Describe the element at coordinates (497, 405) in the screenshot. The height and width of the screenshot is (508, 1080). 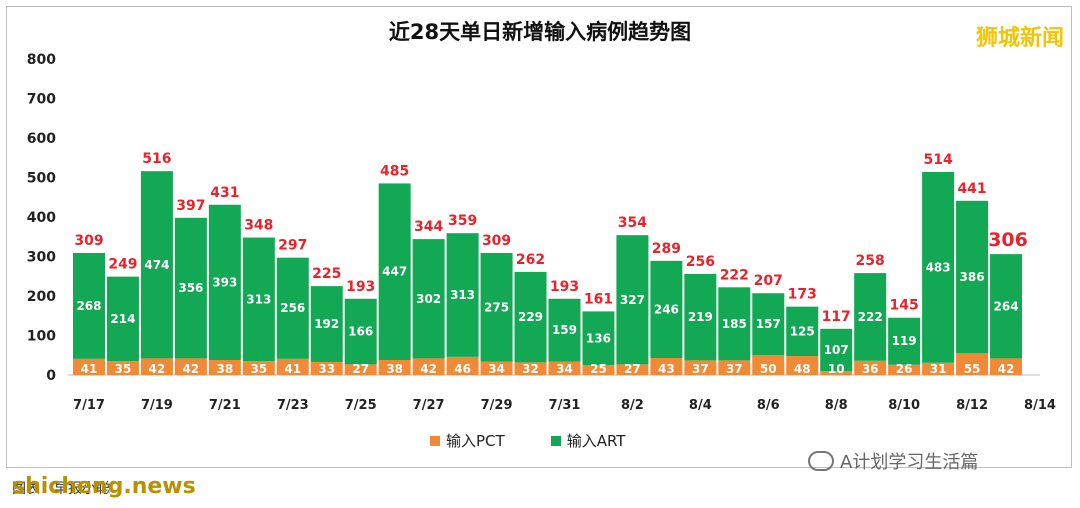
I see `x-tick-label: 7/29` at that location.